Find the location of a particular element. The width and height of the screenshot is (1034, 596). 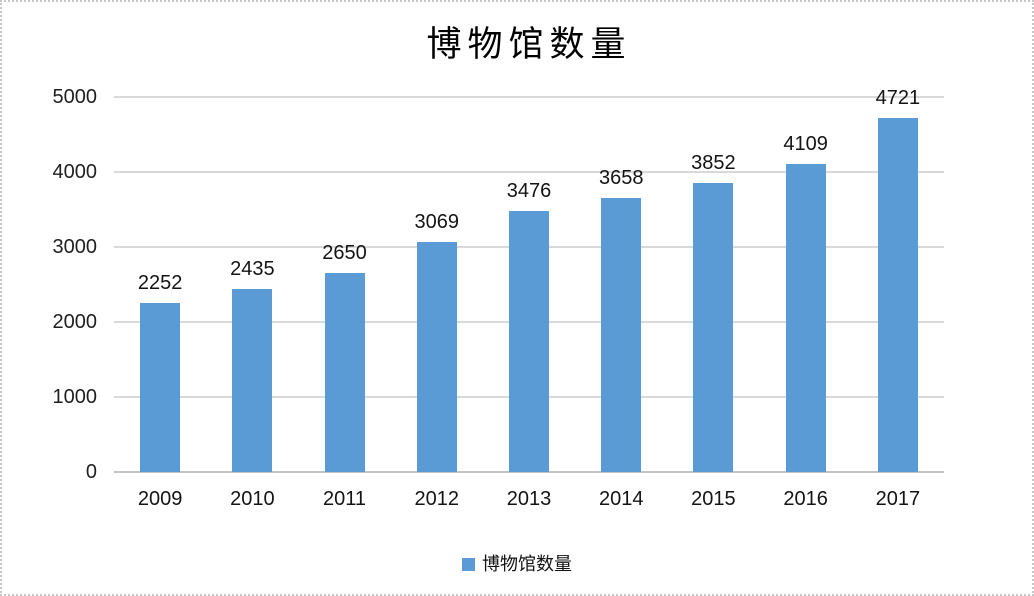

data-label: 3658 is located at coordinates (621, 177).